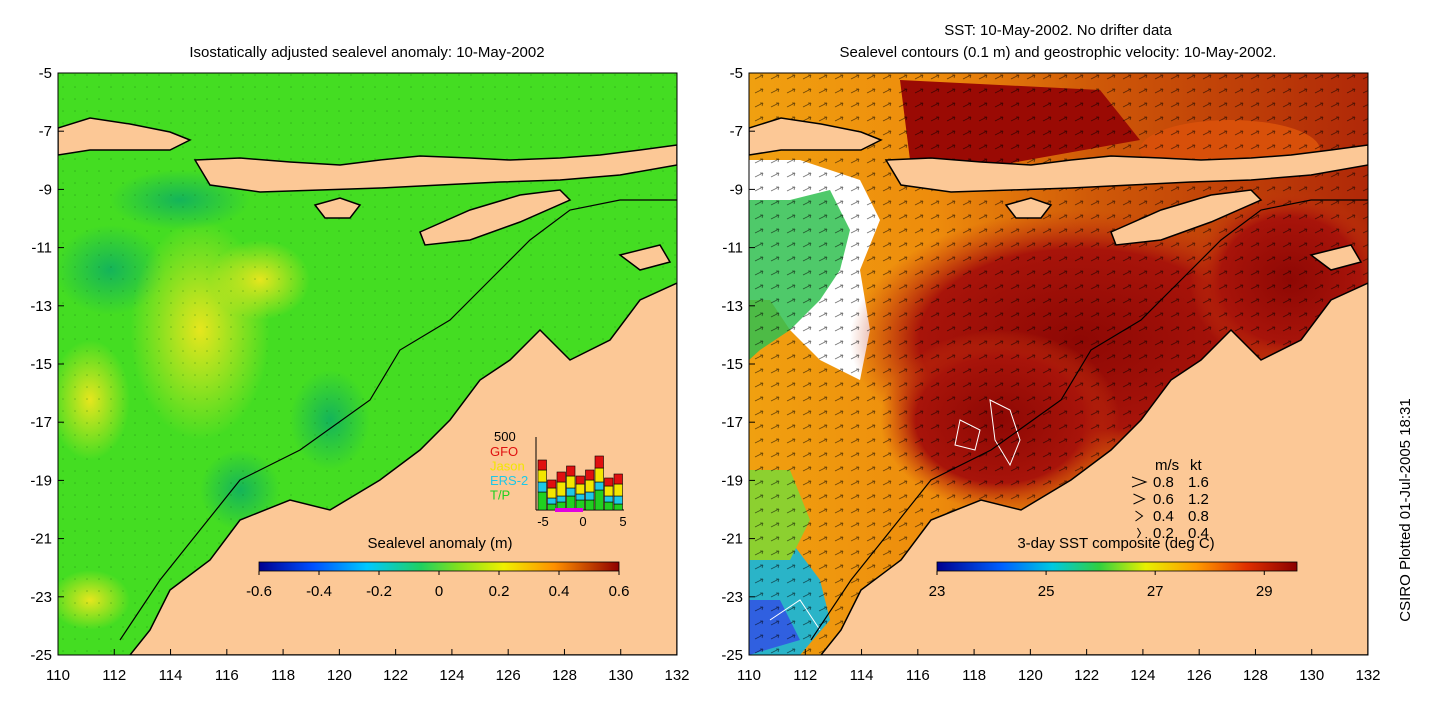  I want to click on right-lon-axis: 110 112 114 116 118 120 122 124 126 128 130 132, so click(1059, 666).